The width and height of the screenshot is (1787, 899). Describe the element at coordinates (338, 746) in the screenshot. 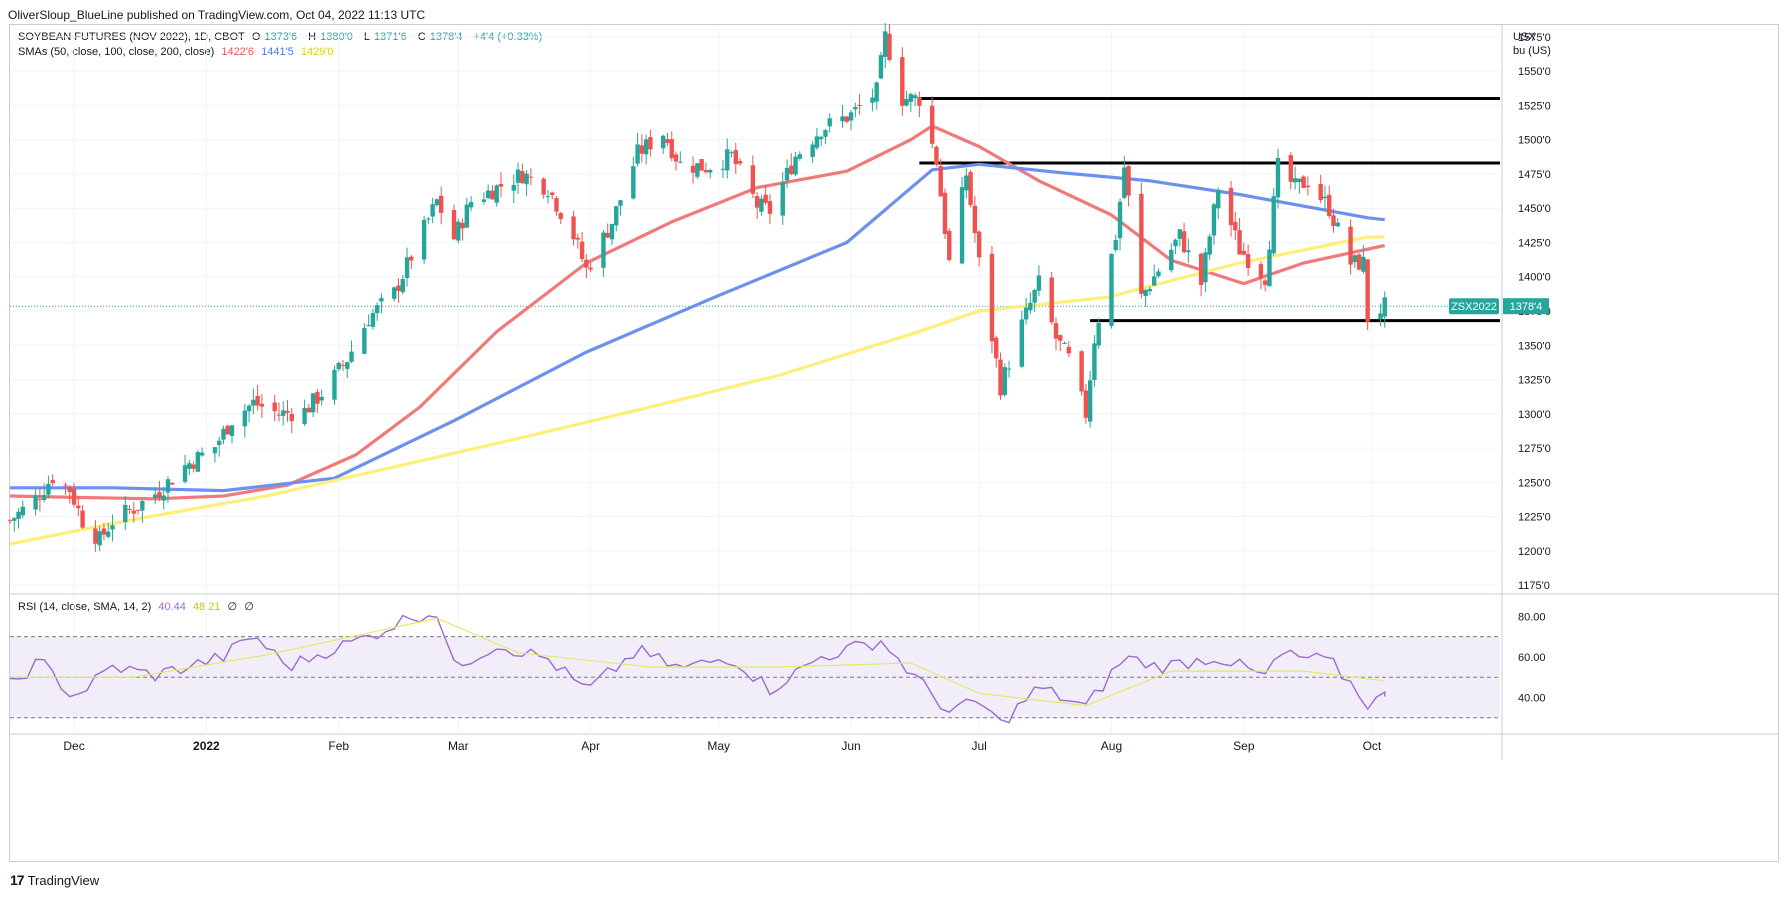

I see `time-tick-label: Feb` at that location.